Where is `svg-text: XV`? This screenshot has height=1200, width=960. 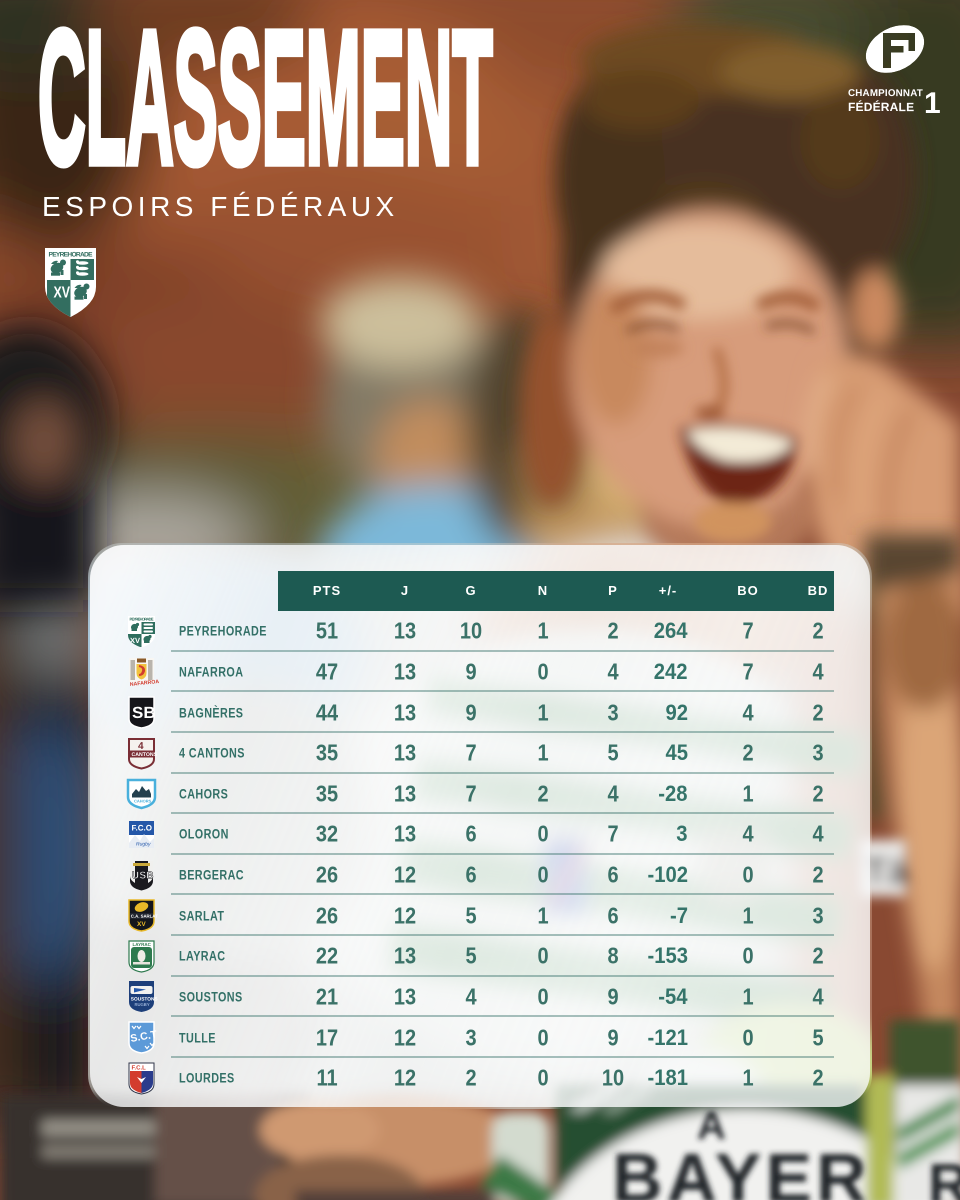 svg-text: XV is located at coordinates (61, 293).